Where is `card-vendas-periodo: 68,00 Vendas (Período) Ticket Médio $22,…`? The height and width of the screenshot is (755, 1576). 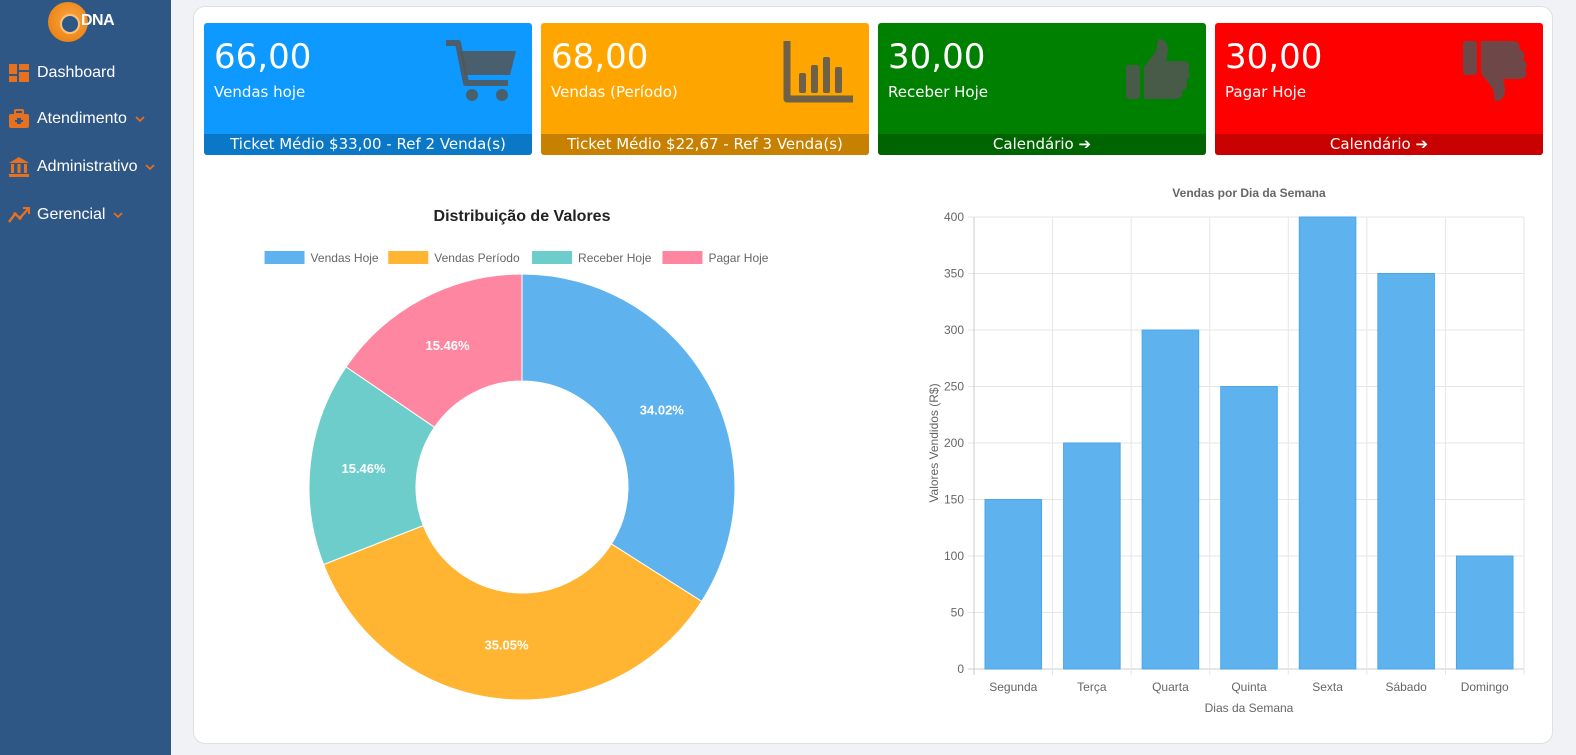
card-vendas-periodo: 68,00 Vendas (Período) Ticket Médio $22,… is located at coordinates (705, 89).